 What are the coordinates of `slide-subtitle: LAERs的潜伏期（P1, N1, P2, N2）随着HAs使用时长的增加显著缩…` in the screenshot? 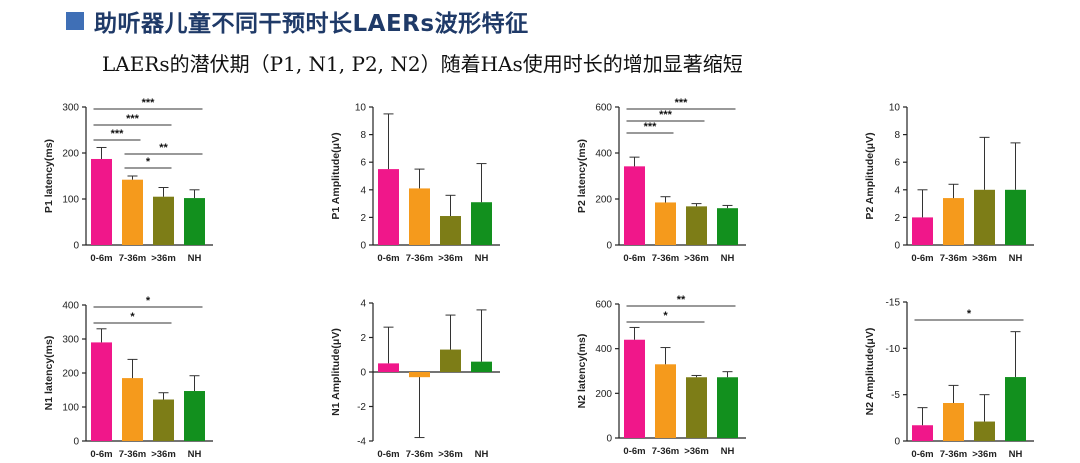 It's located at (422, 64).